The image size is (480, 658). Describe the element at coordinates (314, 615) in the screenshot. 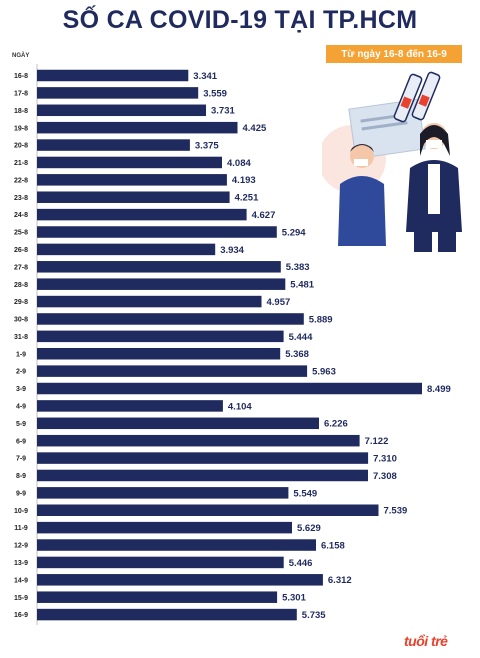

I see `value-label-16-9: 5.735` at that location.